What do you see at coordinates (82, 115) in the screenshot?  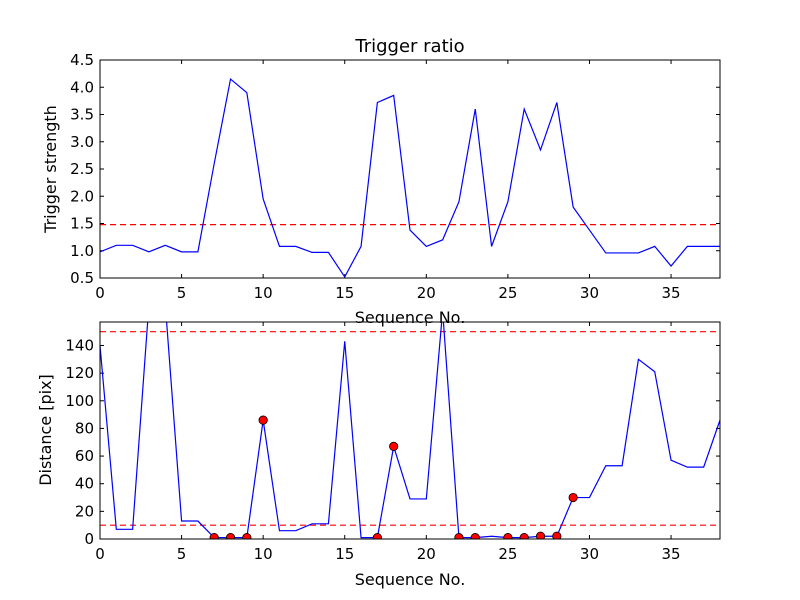 I see `y-tick-label: 3.5` at bounding box center [82, 115].